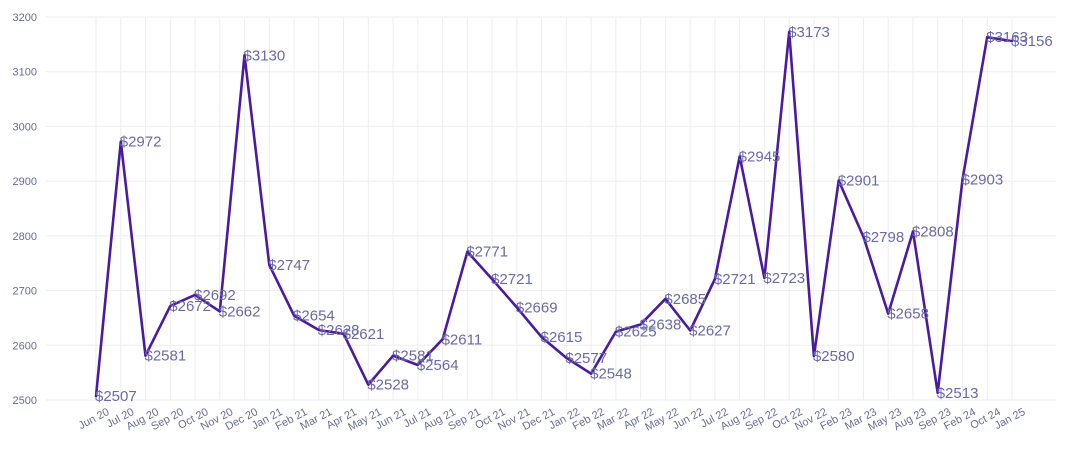 Image resolution: width=1070 pixels, height=470 pixels. I want to click on data-label: $2528, so click(388, 385).